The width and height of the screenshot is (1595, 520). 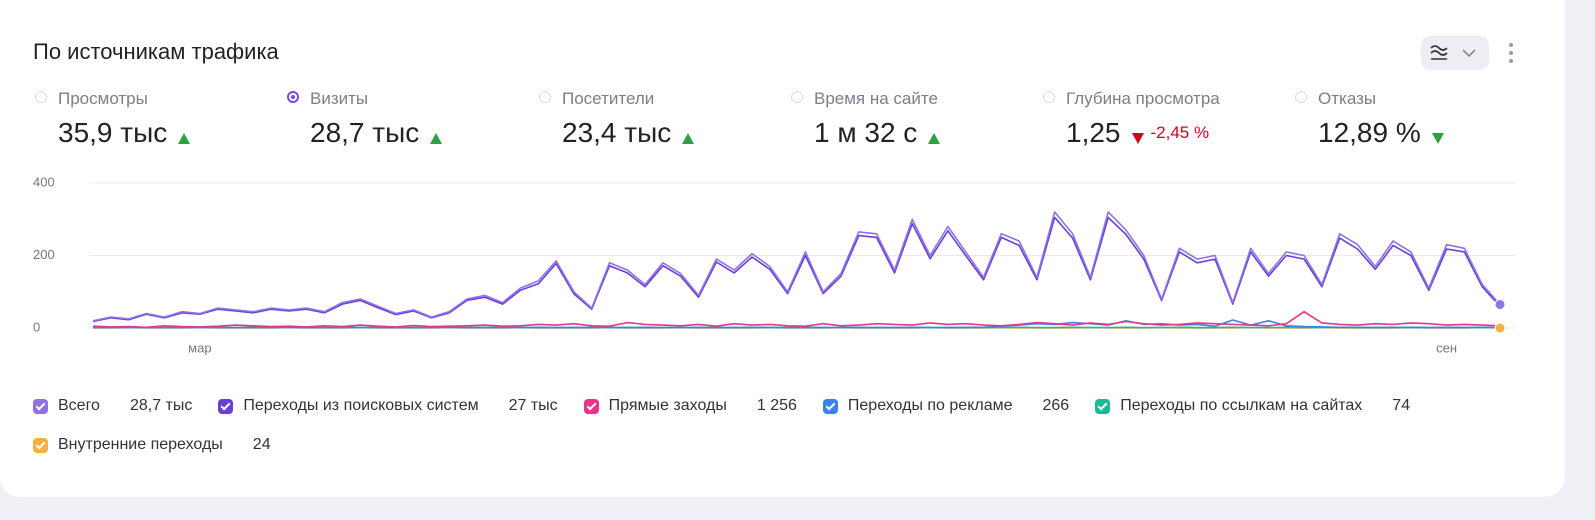 I want to click on metric-value: 23,4 тыс, so click(x=617, y=132).